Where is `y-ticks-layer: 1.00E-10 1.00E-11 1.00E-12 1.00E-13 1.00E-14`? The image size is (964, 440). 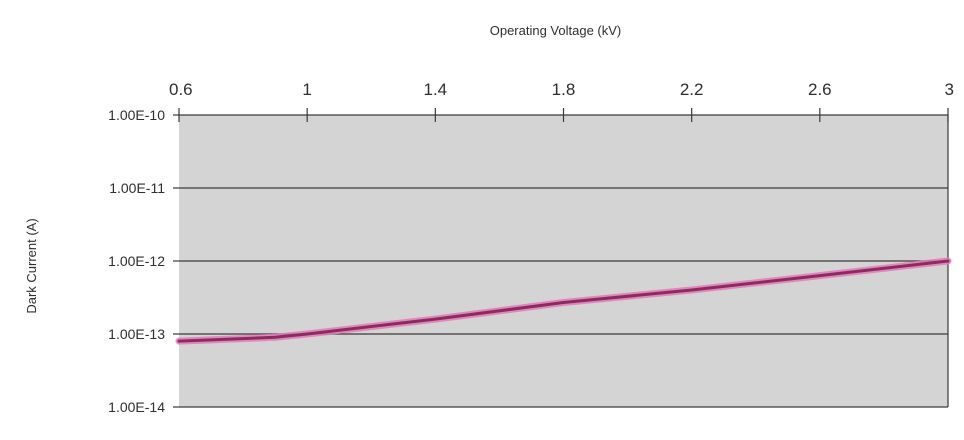
y-ticks-layer: 1.00E-10 1.00E-11 1.00E-12 1.00E-13 1.00E-14 is located at coordinates (136, 261).